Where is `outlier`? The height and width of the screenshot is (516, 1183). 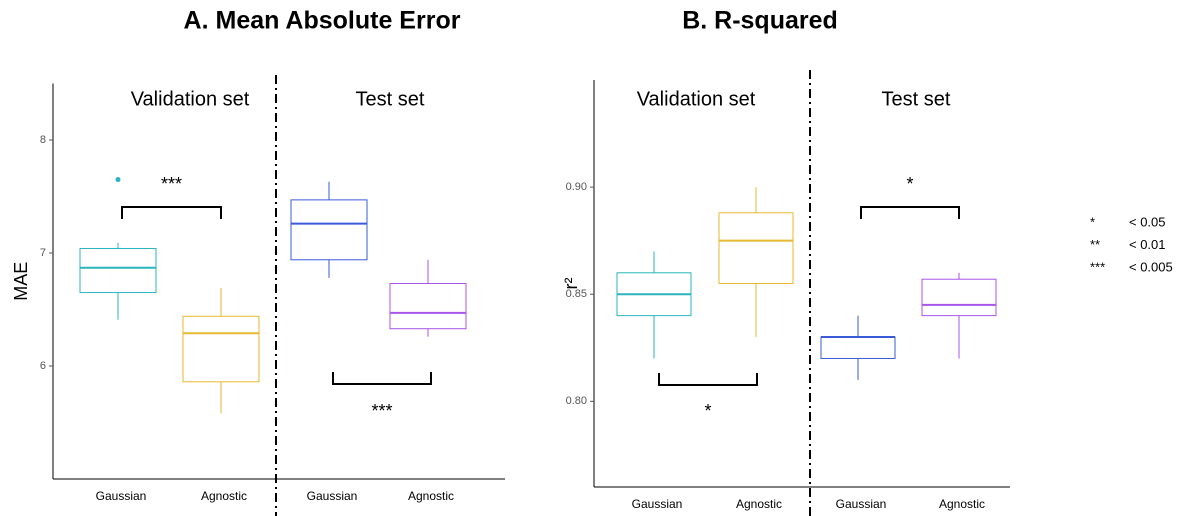
outlier is located at coordinates (118, 180).